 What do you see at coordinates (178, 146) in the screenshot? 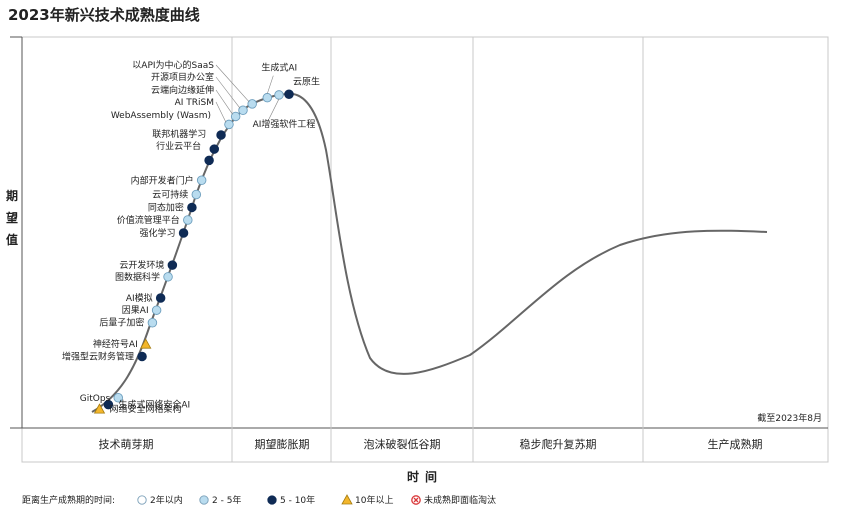
I see `point-label-15: 行业云平台` at bounding box center [178, 146].